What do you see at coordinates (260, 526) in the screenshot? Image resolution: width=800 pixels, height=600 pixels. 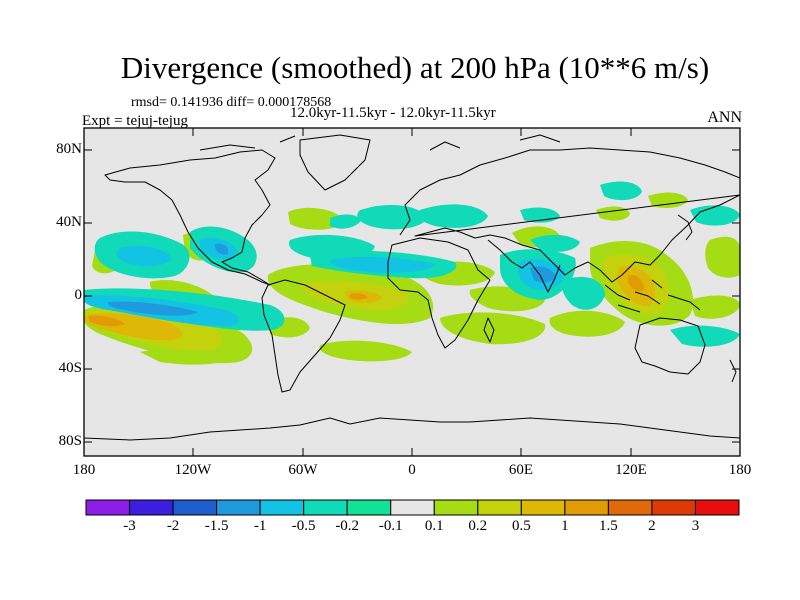 I see `colorbar-label: -1` at bounding box center [260, 526].